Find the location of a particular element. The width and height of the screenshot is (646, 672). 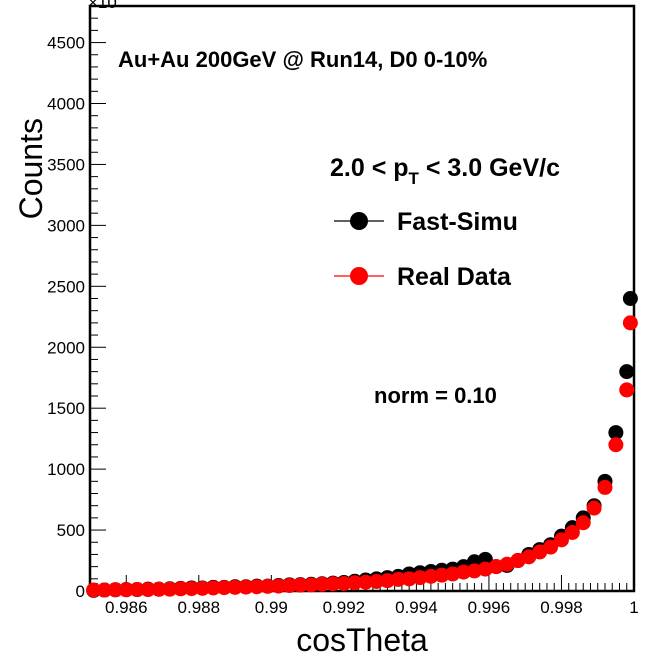

legend-entry: Real Data is located at coordinates (423, 277).